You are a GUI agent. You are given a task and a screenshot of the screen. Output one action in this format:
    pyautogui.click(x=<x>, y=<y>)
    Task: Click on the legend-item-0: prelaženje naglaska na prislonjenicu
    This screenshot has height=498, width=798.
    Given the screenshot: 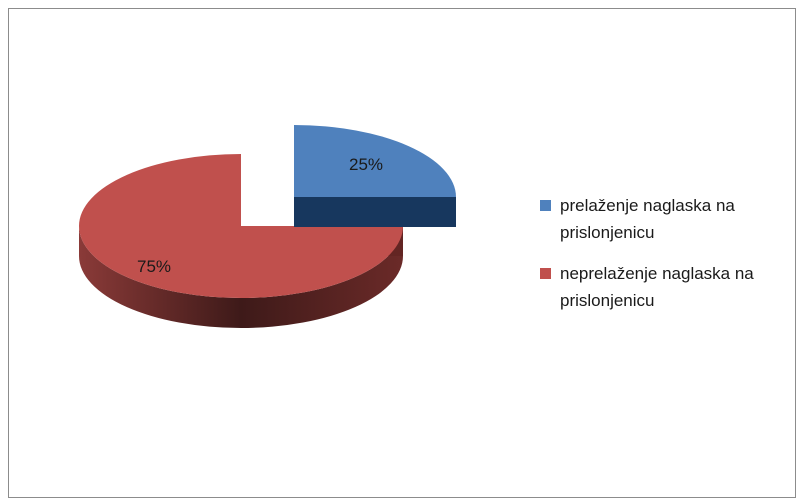 What is the action you would take?
    pyautogui.click(x=665, y=219)
    